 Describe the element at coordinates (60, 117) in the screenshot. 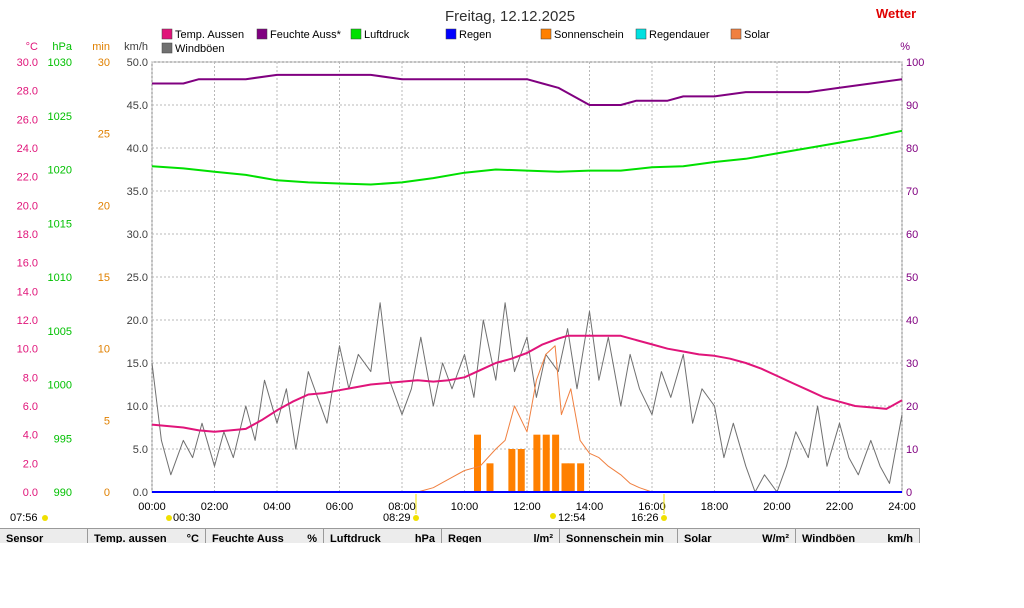

I see `pressure-tick-label: 1025` at that location.